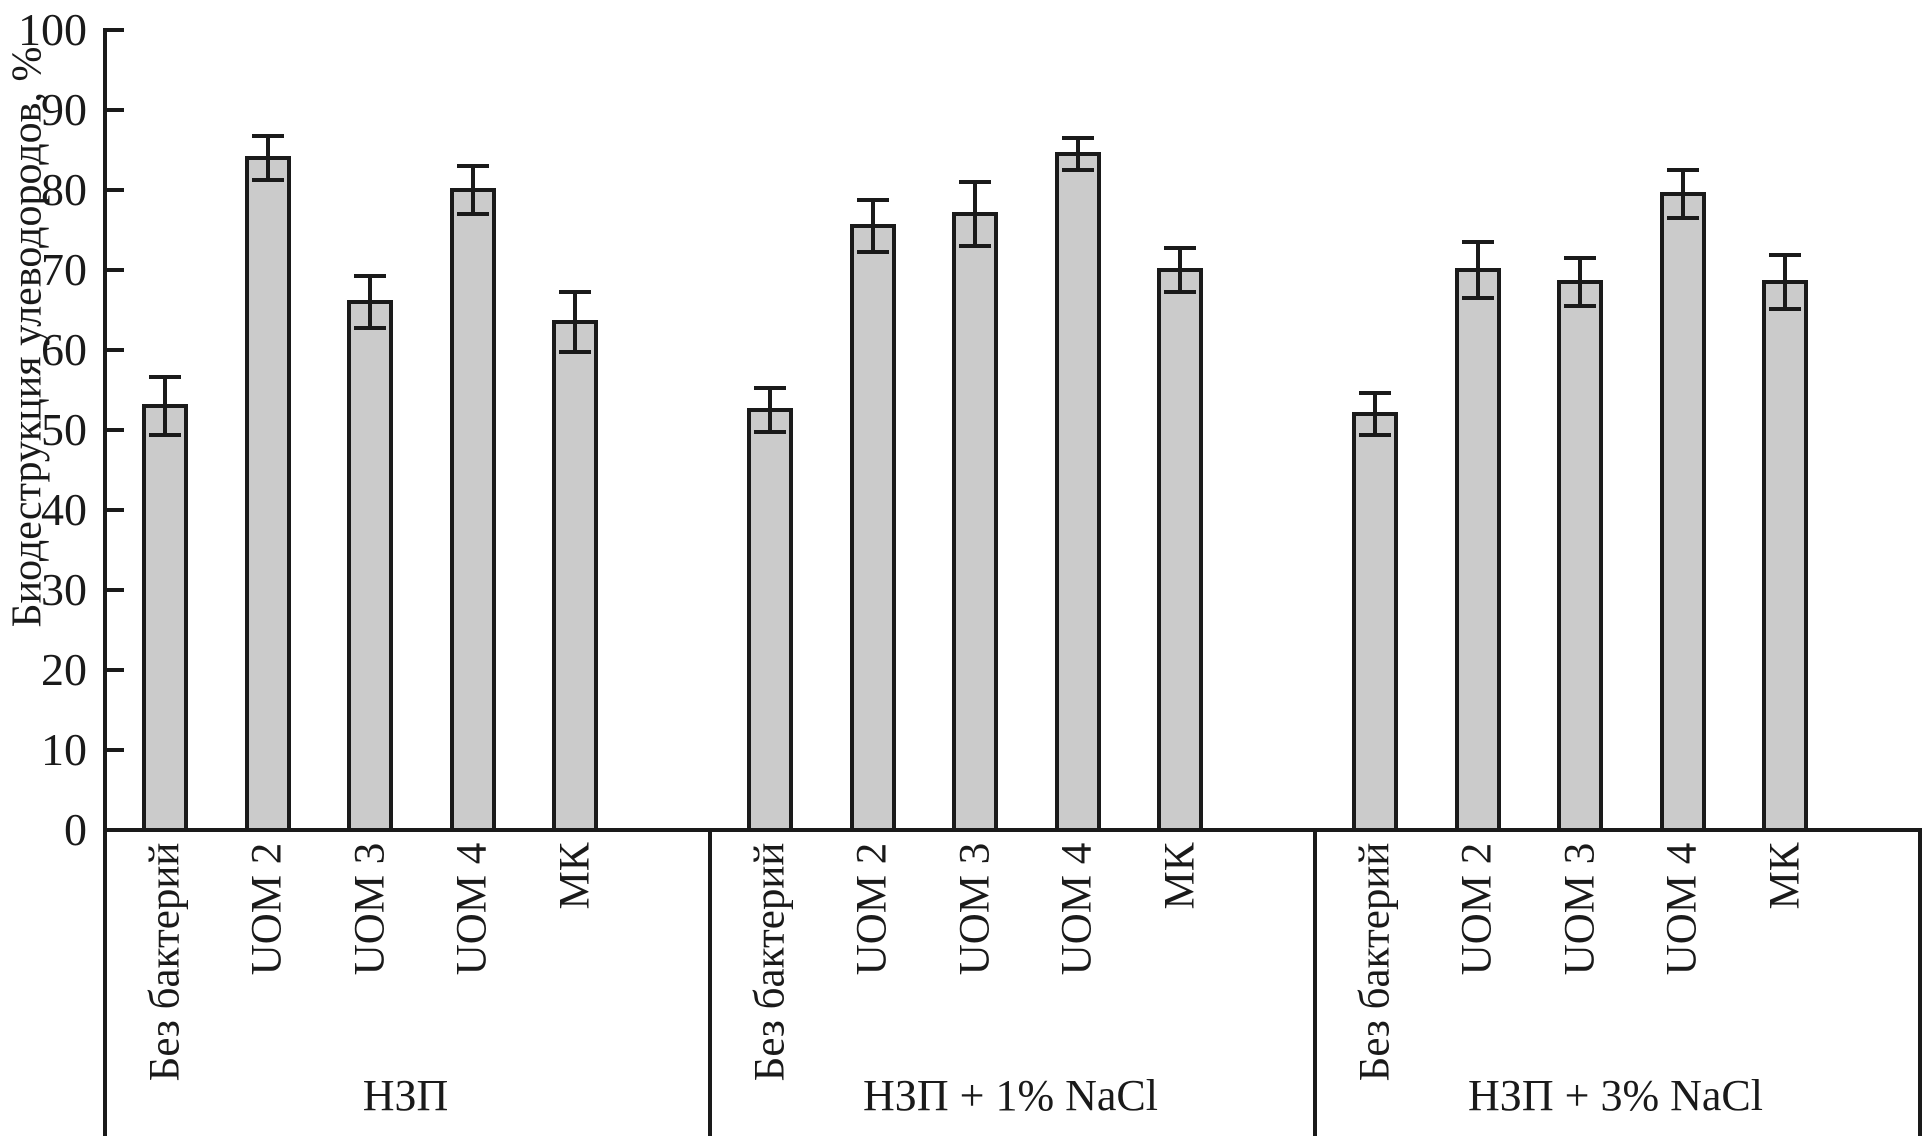 The image size is (1923, 1136). What do you see at coordinates (64, 509) in the screenshot?
I see `y-tick-label: 40` at bounding box center [64, 509].